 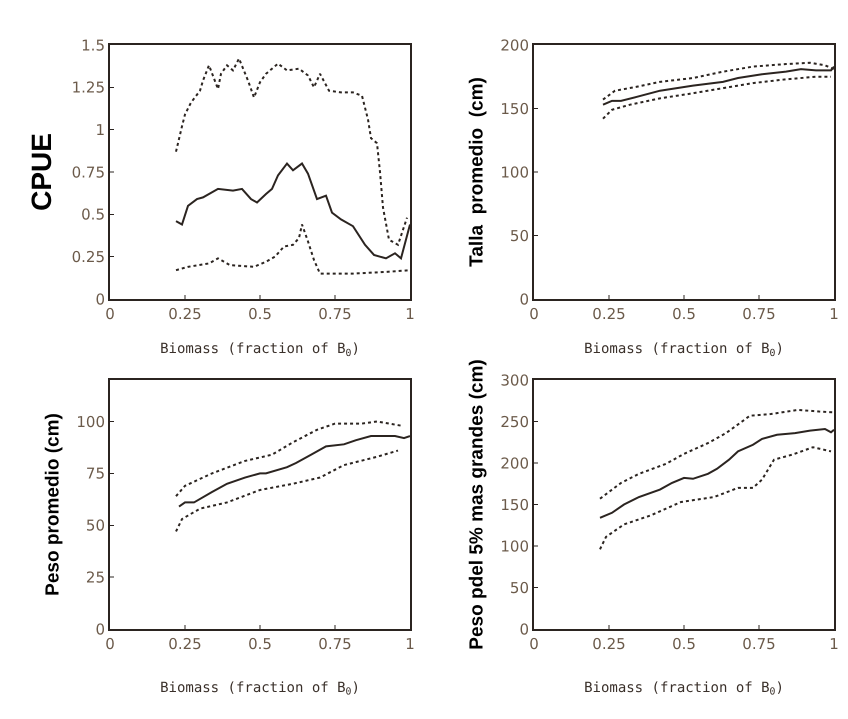 I want to click on y-tick-label: 1.5, so click(x=93, y=45).